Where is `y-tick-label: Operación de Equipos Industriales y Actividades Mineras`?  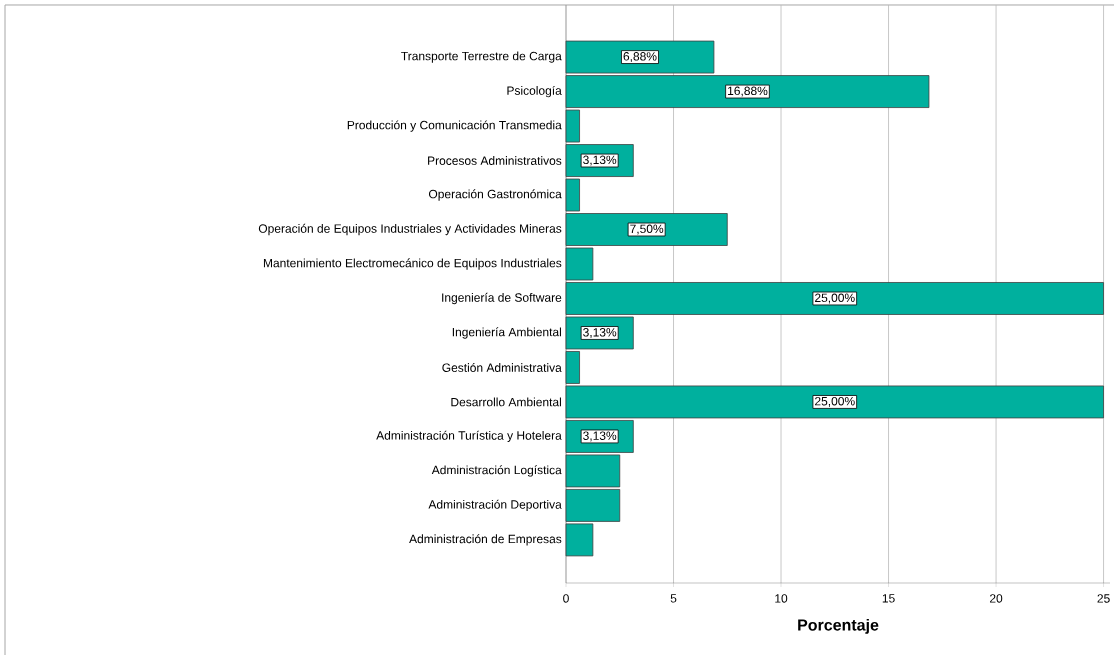
y-tick-label: Operación de Equipos Industriales y Actividades Mineras is located at coordinates (410, 229).